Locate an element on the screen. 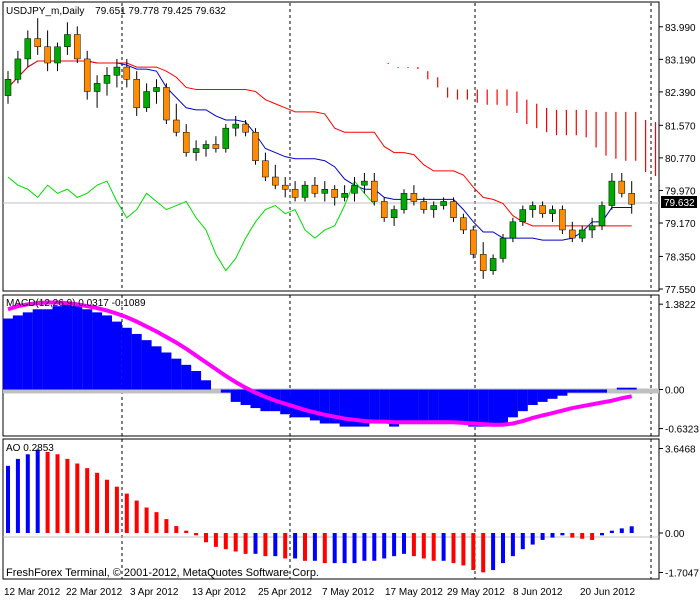  price-tick-label: 83.990 is located at coordinates (680, 28).